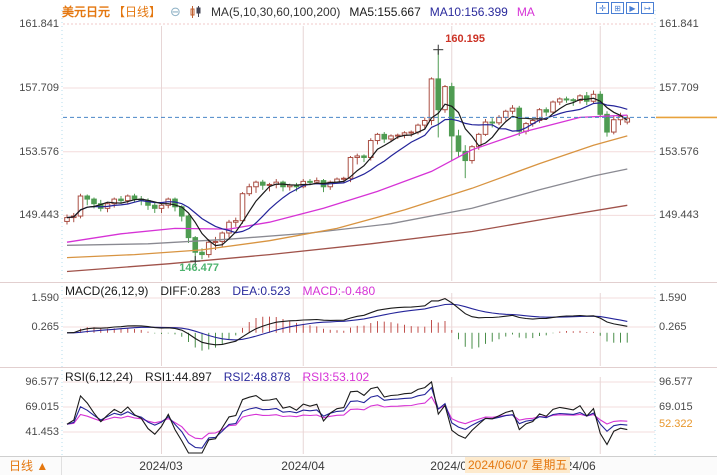 The image size is (717, 475). What do you see at coordinates (347, 238) in the screenshot?
I see `ma200-line` at bounding box center [347, 238].